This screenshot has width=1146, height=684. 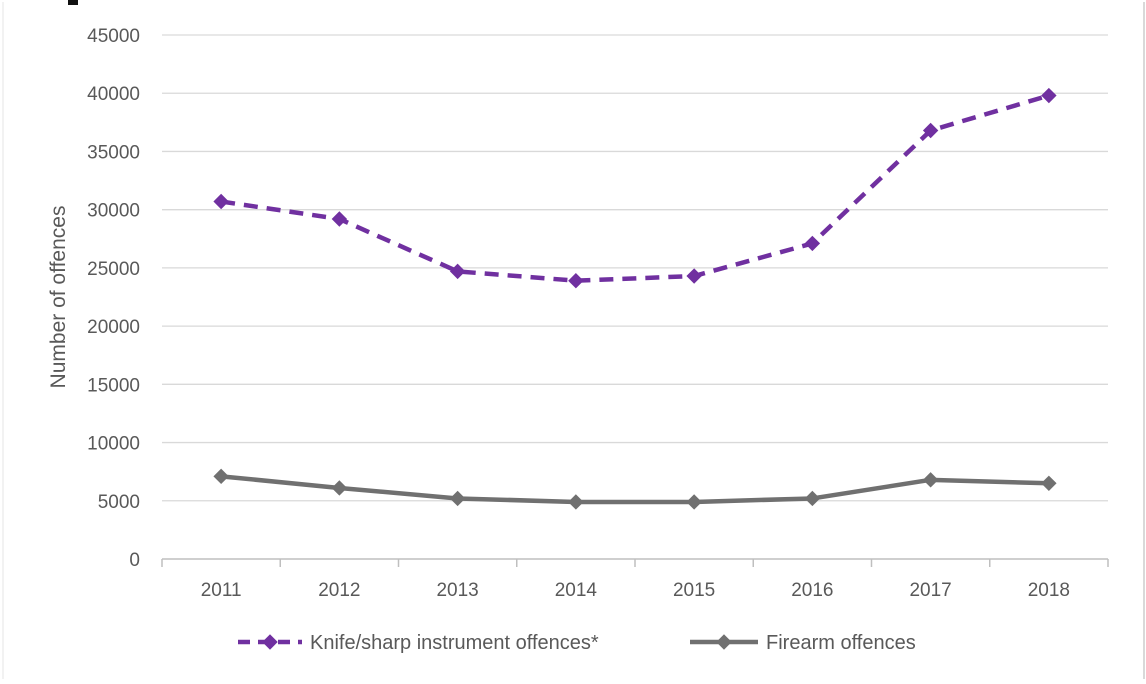 What do you see at coordinates (812, 590) in the screenshot?
I see `x-tick-label: 2016` at bounding box center [812, 590].